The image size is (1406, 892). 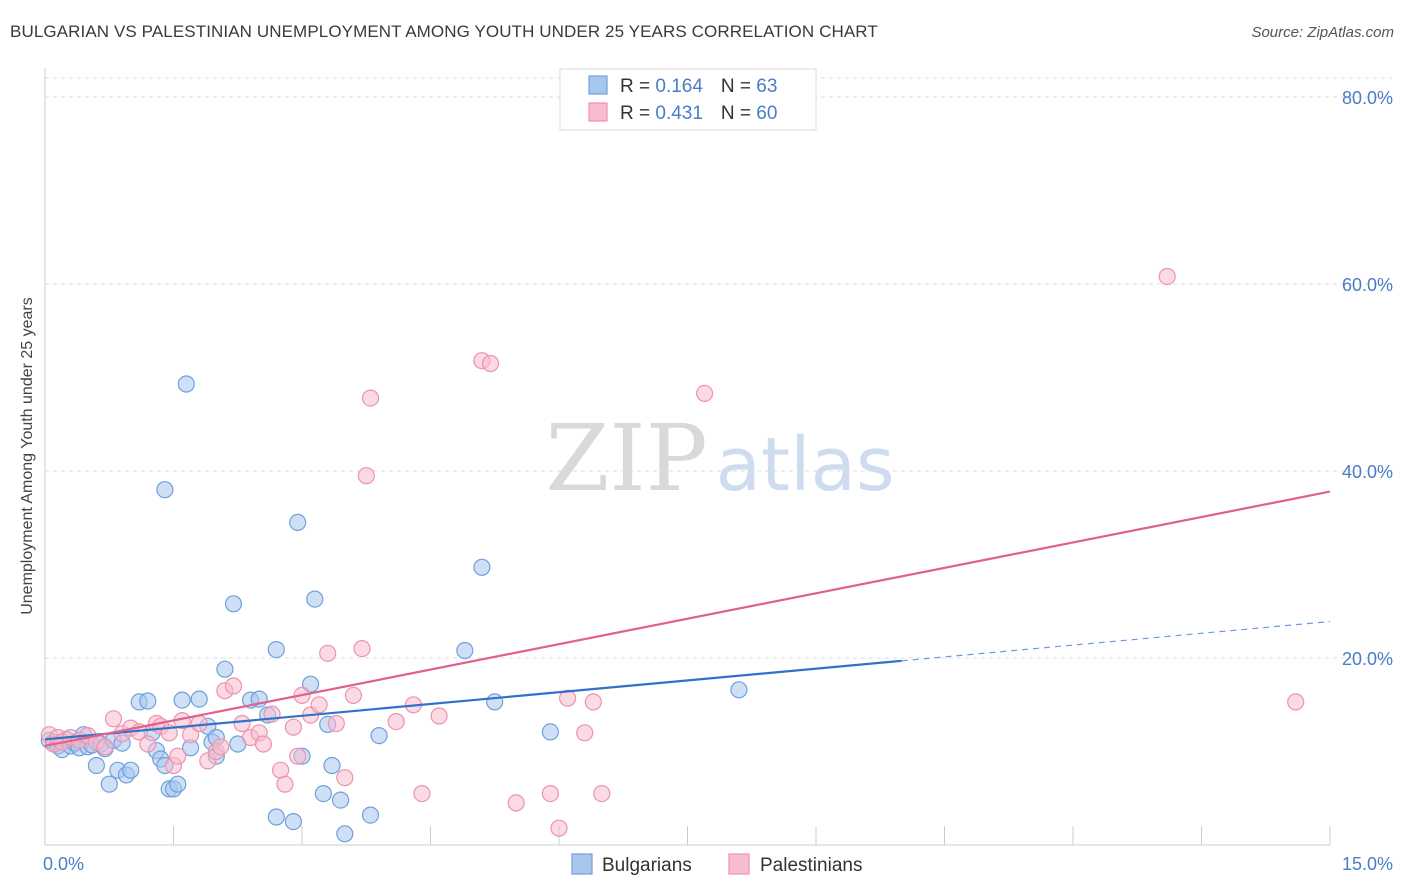 I want to click on legend-entry-bulgarian: R = 0.164 N = 63, so click(x=698, y=86).